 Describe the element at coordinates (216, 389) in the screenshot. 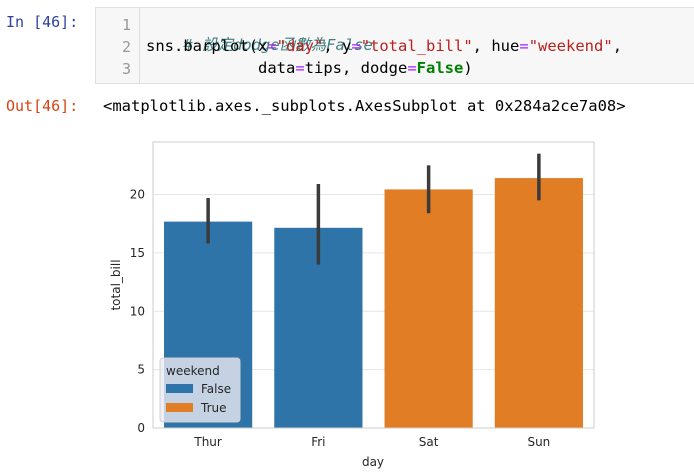

I see `legend-label-false: False` at that location.